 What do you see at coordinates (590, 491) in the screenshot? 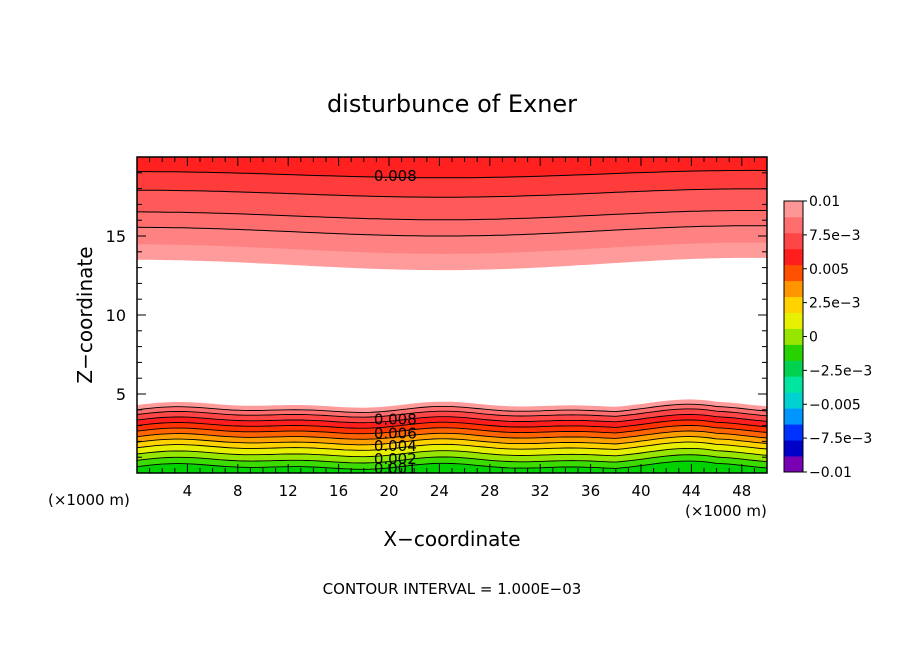
I see `x-tick-label: 36` at bounding box center [590, 491].